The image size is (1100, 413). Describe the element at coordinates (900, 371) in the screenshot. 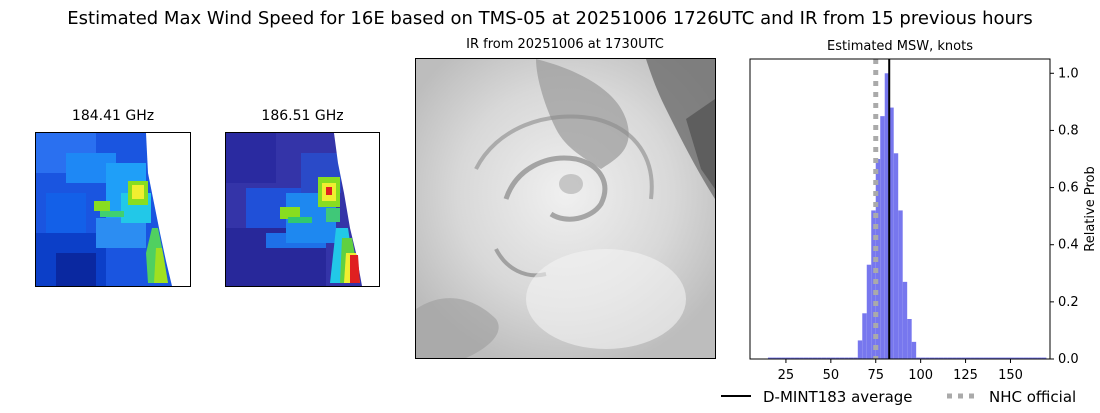

I see `x-axis-ticks: 25 50 75 100 125 150` at that location.